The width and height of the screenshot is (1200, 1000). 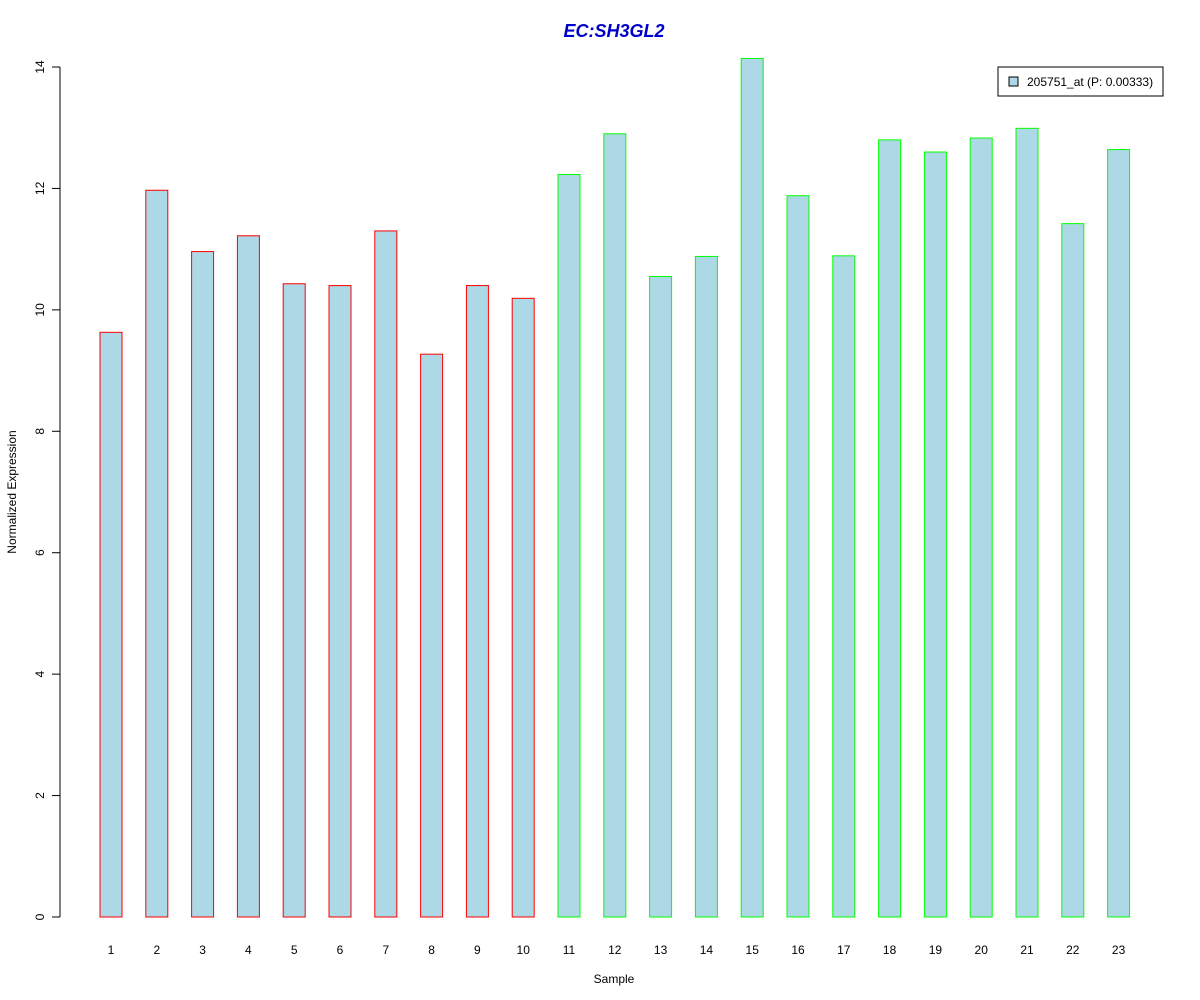 I want to click on y-tick-label: 6, so click(x=40, y=552).